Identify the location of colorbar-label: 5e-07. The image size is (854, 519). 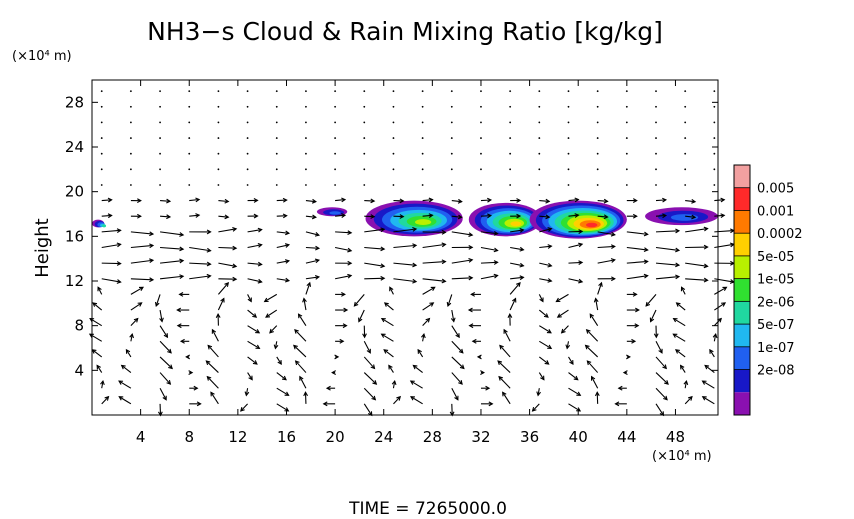
(776, 325).